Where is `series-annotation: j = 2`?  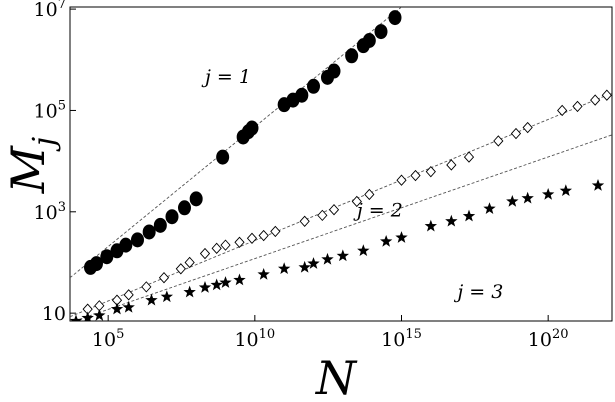
series-annotation: j = 2 is located at coordinates (378, 211).